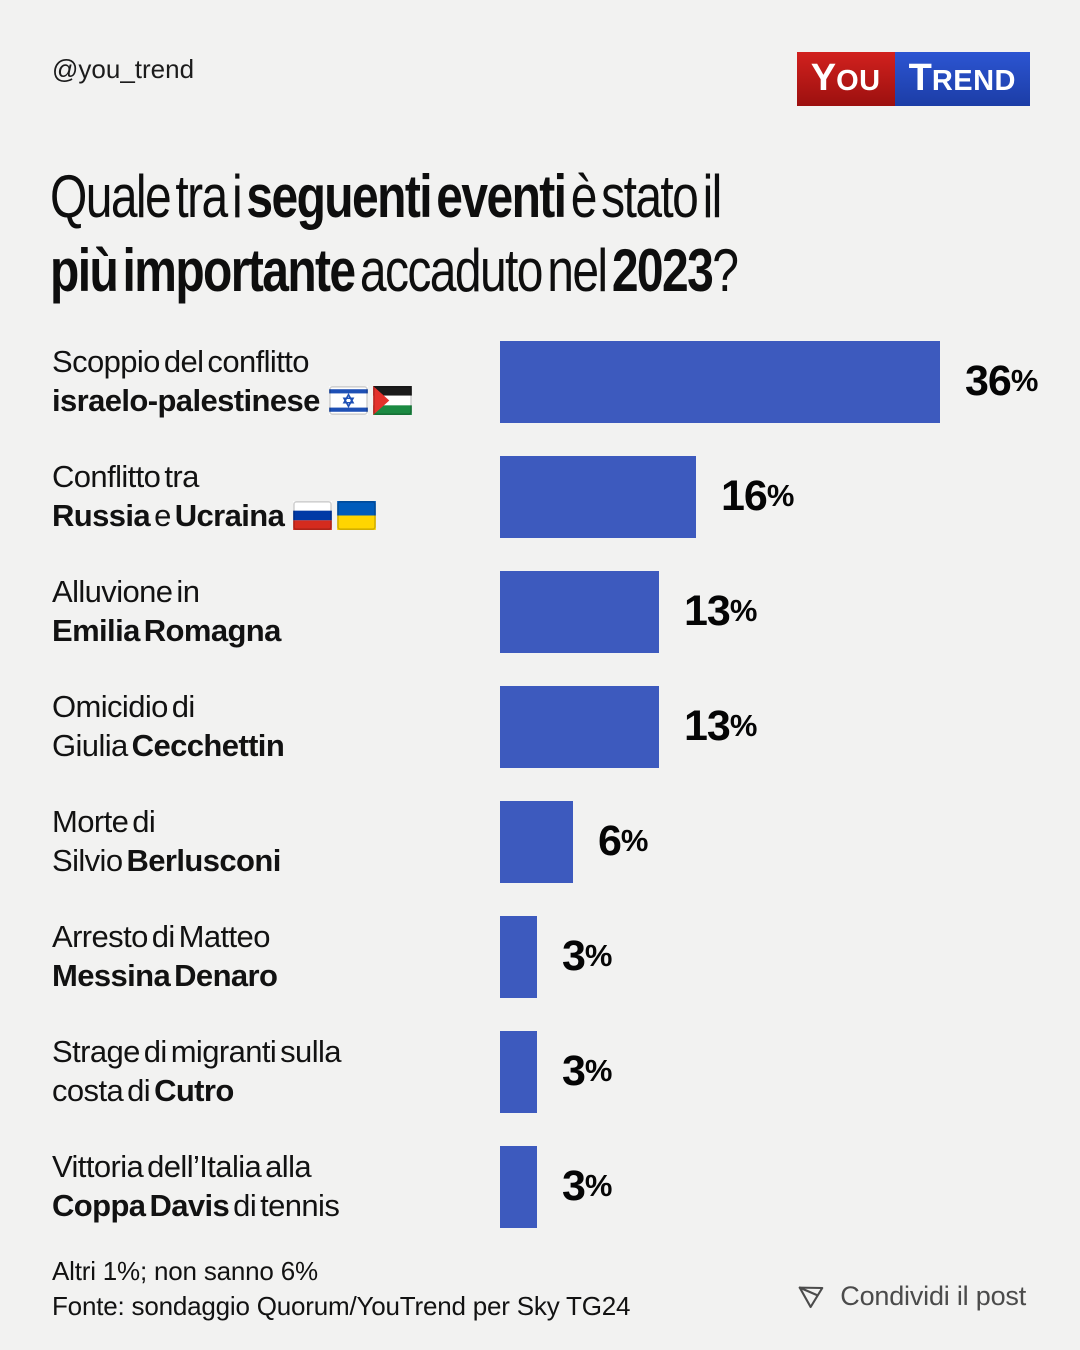 This screenshot has height=1350, width=1080. I want to click on chart-row: Conflitto tra Russia e Ucraina 16%, so click(548, 496).